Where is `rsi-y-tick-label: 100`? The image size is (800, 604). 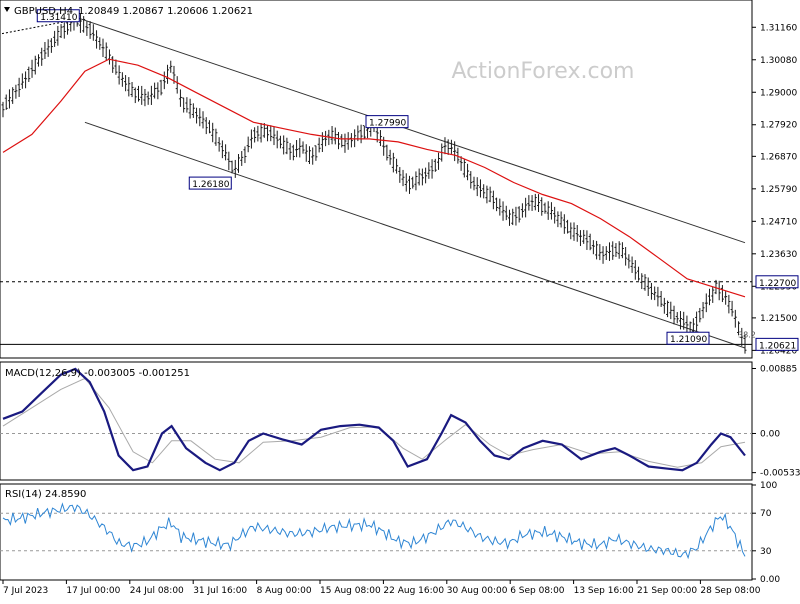 rsi-y-tick-label: 100 is located at coordinates (768, 486).